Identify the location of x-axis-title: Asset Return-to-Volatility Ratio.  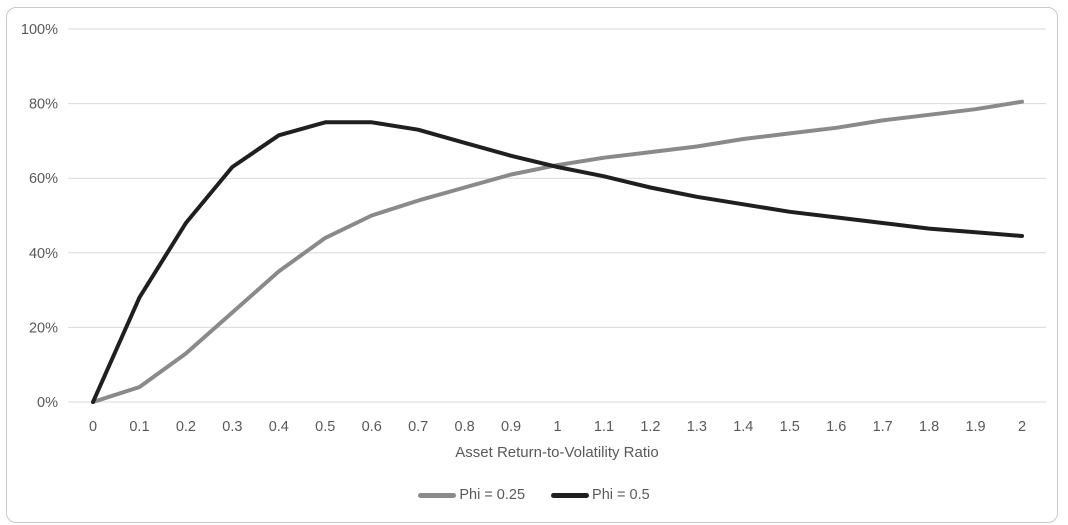
(556, 452).